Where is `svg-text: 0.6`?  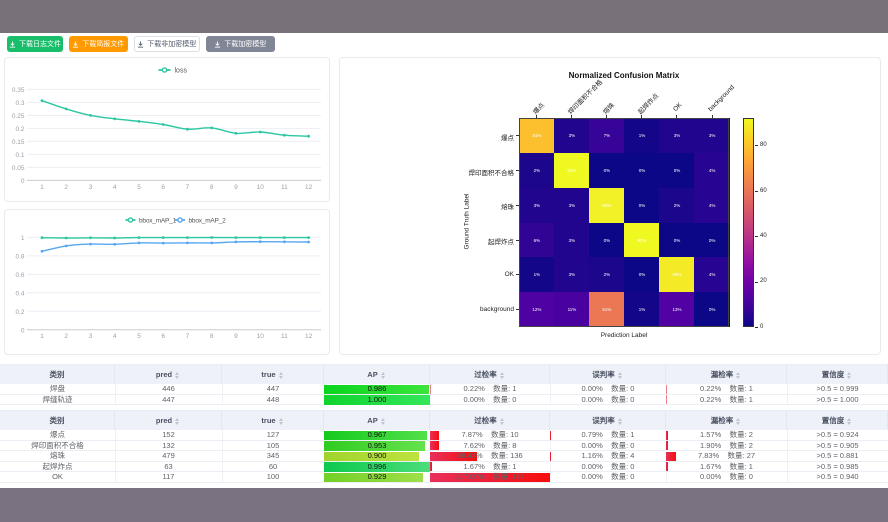
svg-text: 0.6 is located at coordinates (19, 275).